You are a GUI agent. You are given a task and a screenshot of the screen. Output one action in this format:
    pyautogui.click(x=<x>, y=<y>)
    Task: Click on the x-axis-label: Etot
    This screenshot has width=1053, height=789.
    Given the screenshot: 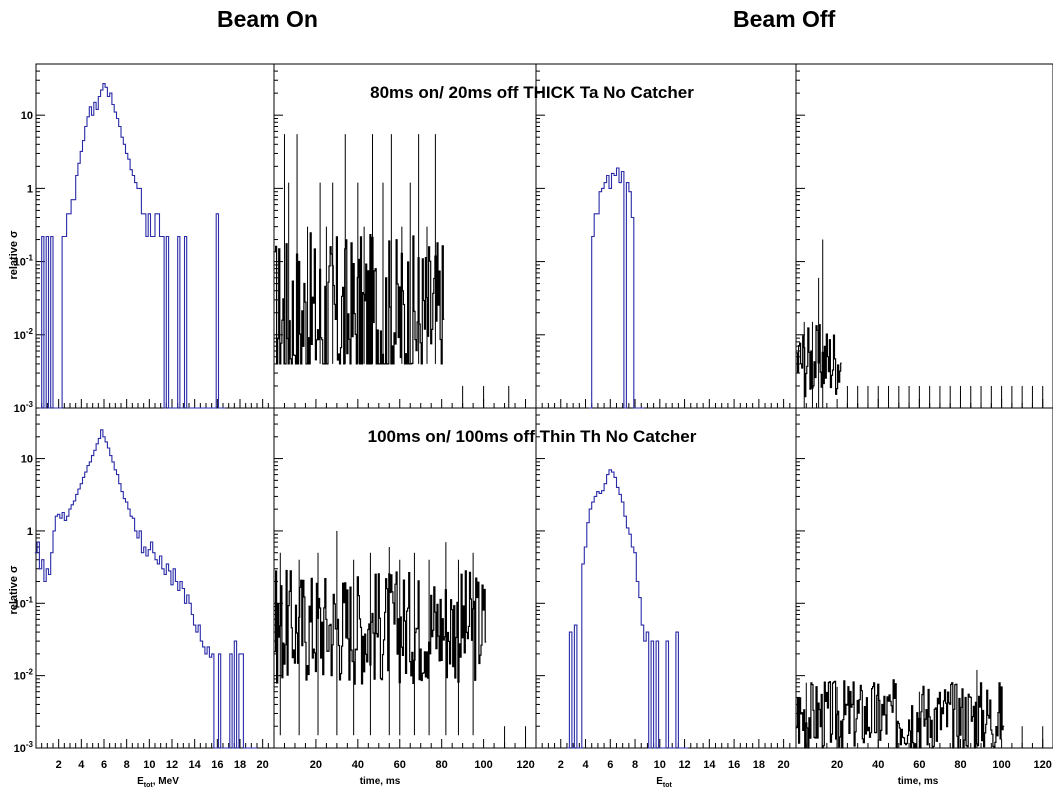 What is the action you would take?
    pyautogui.click(x=664, y=782)
    